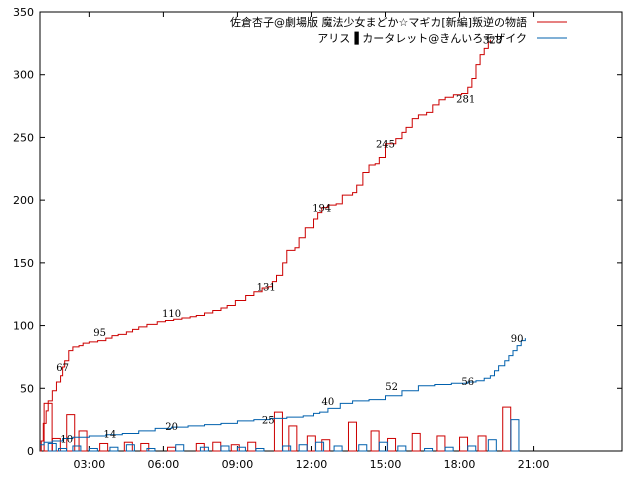 The width and height of the screenshot is (640, 480). I want to click on data-label: 25, so click(268, 421).